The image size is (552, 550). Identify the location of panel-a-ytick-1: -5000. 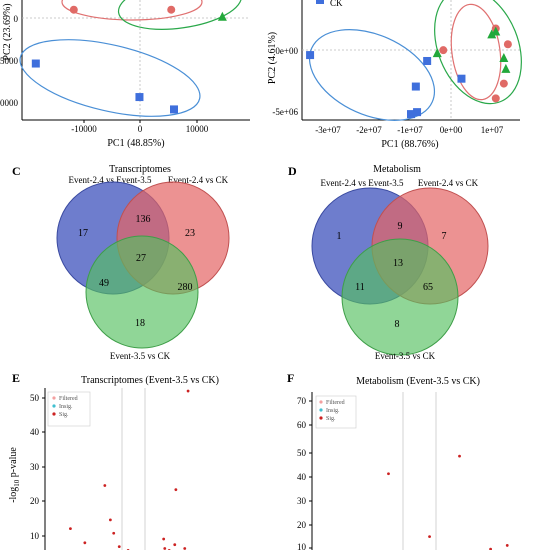
(9, 61).